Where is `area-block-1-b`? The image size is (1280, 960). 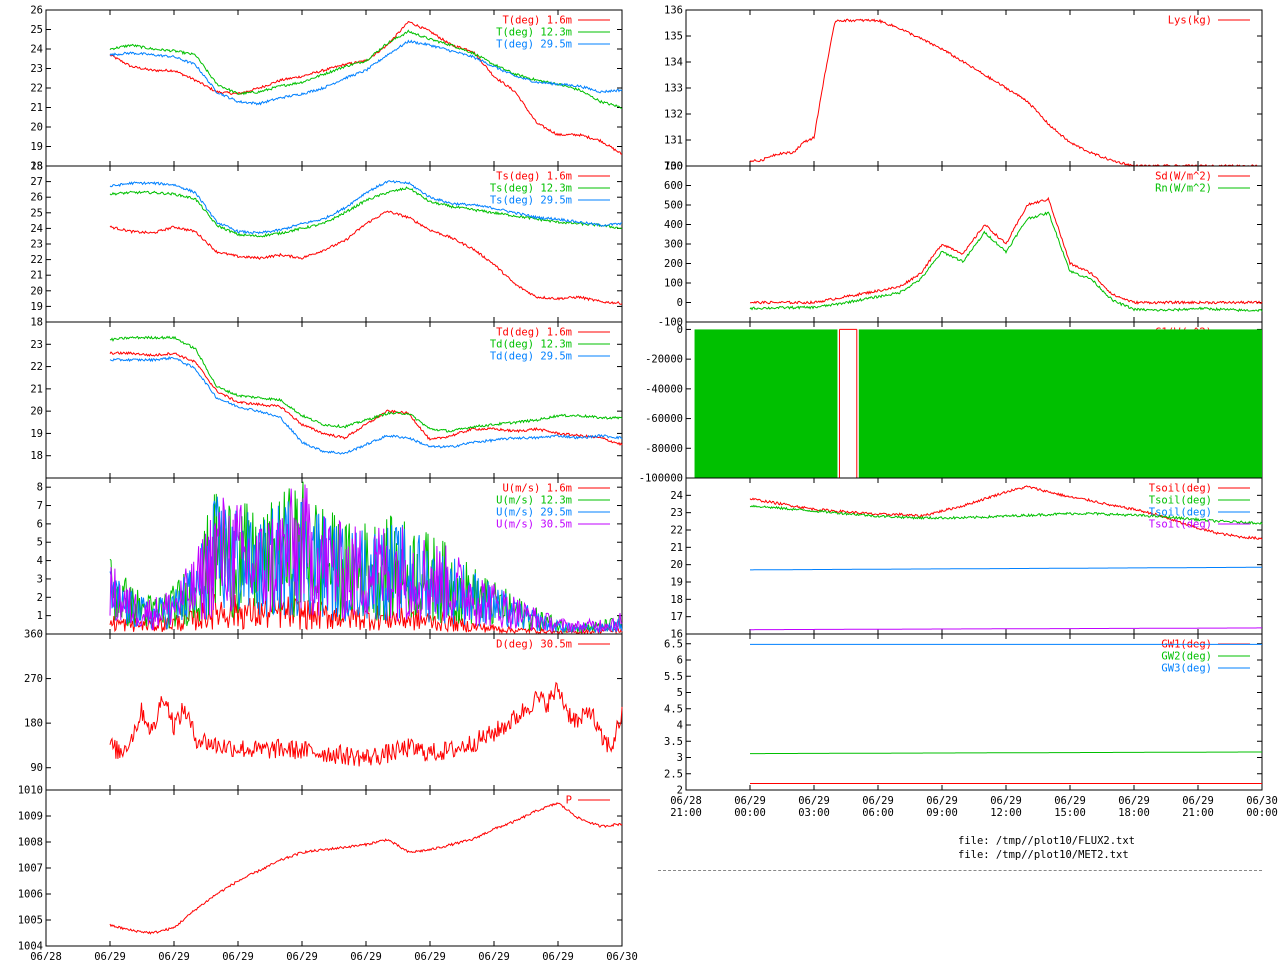
area-block-1-b is located at coordinates (1060, 403).